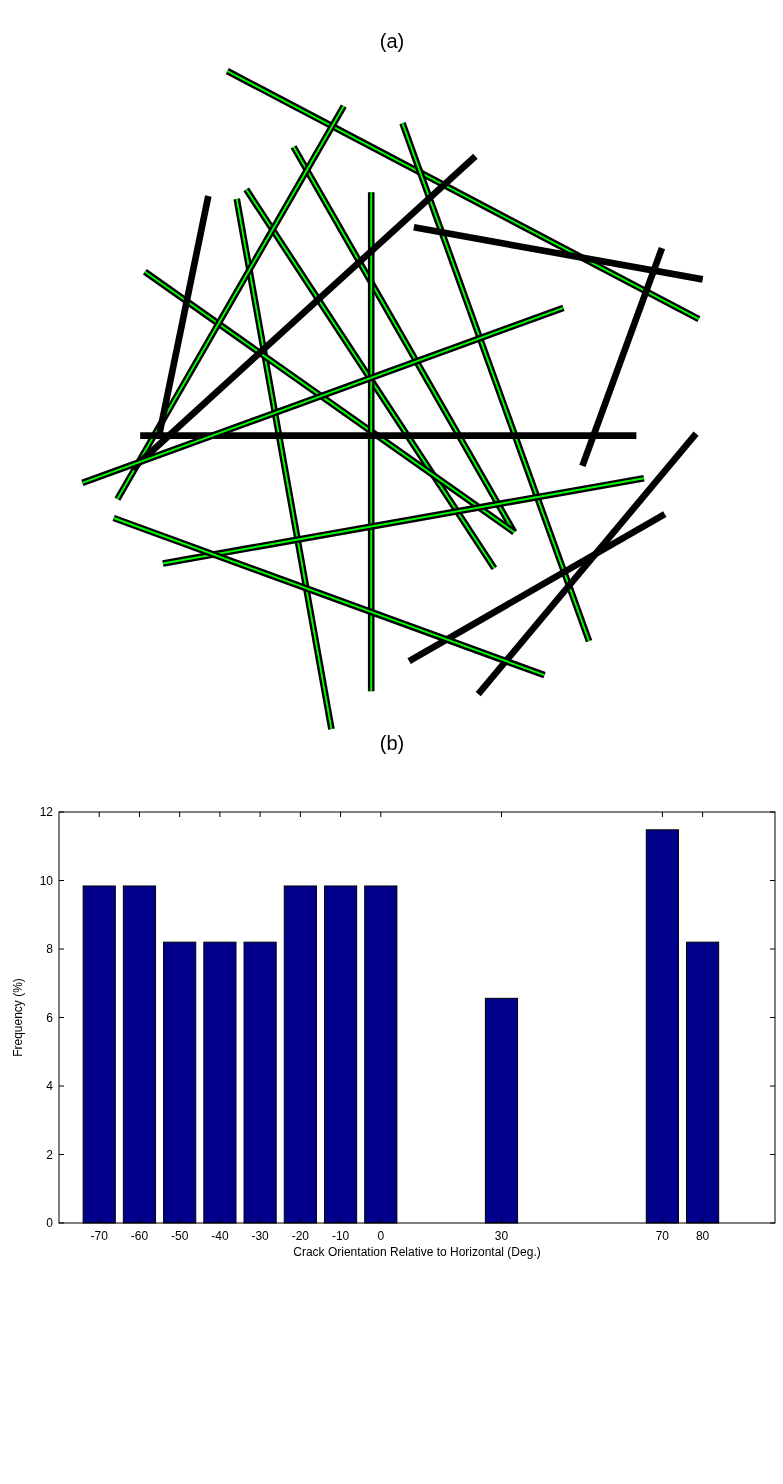 Image resolution: width=783 pixels, height=1484 pixels. Describe the element at coordinates (392, 743) in the screenshot. I see `chart-title: (b)` at that location.